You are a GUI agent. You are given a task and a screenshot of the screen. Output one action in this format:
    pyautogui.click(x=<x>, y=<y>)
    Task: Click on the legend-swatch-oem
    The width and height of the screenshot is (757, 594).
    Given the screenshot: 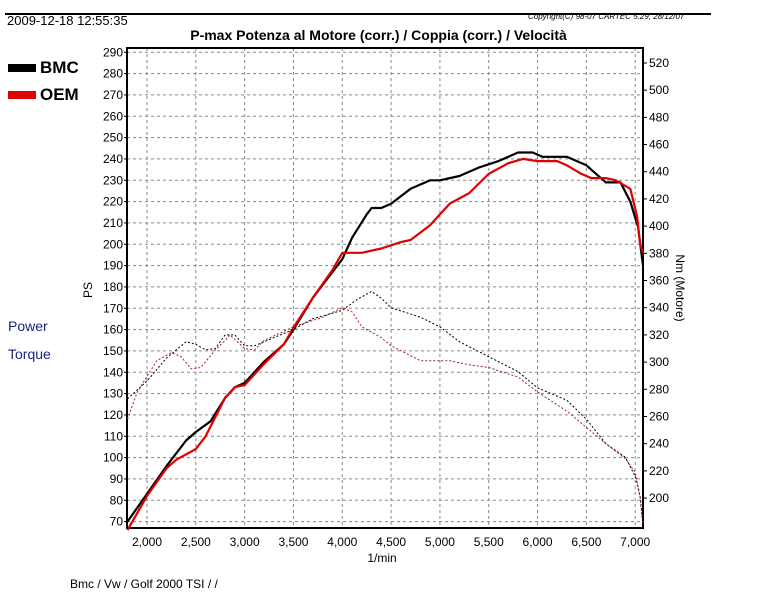 What is the action you would take?
    pyautogui.click(x=22, y=95)
    